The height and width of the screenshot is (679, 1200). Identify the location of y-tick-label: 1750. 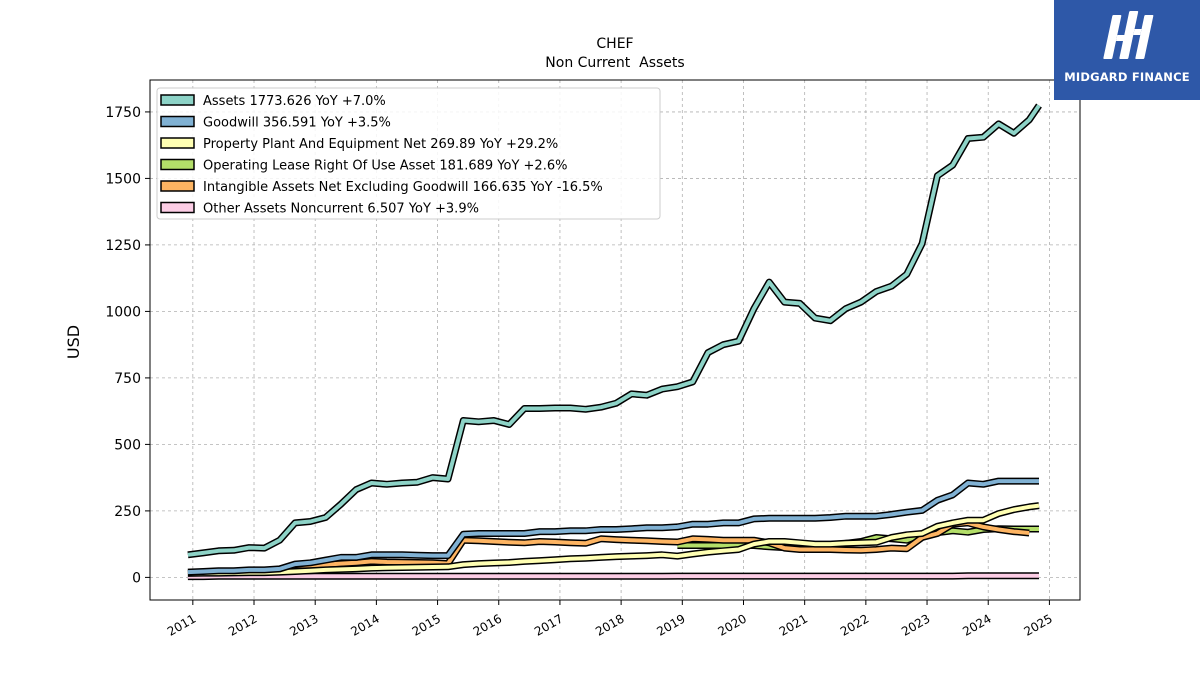
(123, 113).